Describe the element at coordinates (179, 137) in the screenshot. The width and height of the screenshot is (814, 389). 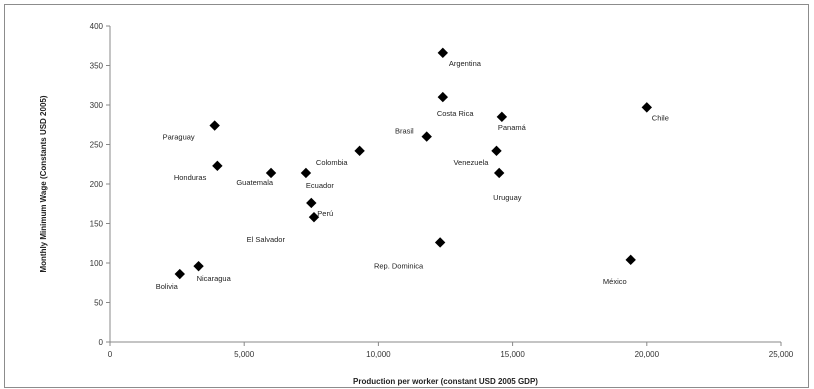
I see `data-point-label: Paraguay` at that location.